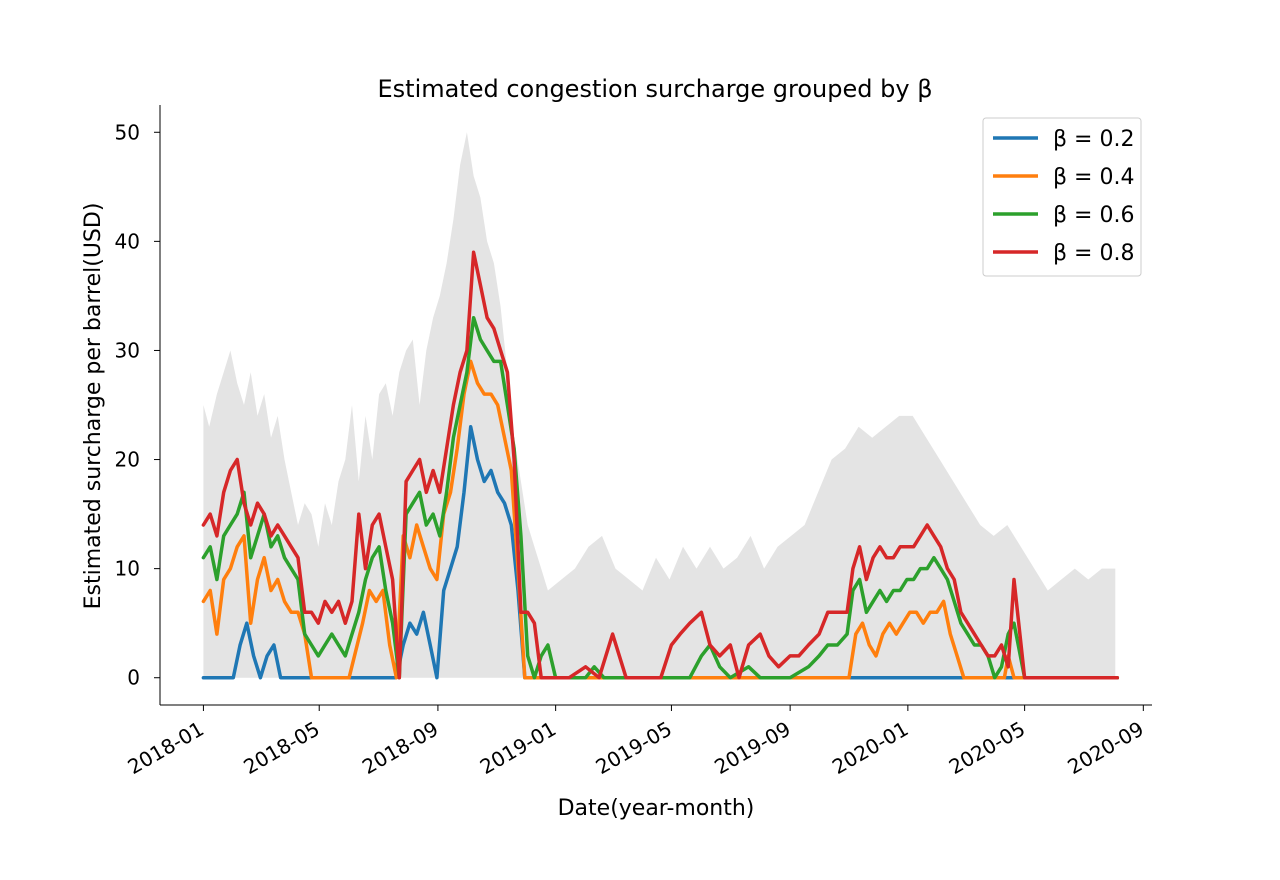 This screenshot has height=880, width=1280. I want to click on x-tick-label: 2018-05, so click(281, 748).